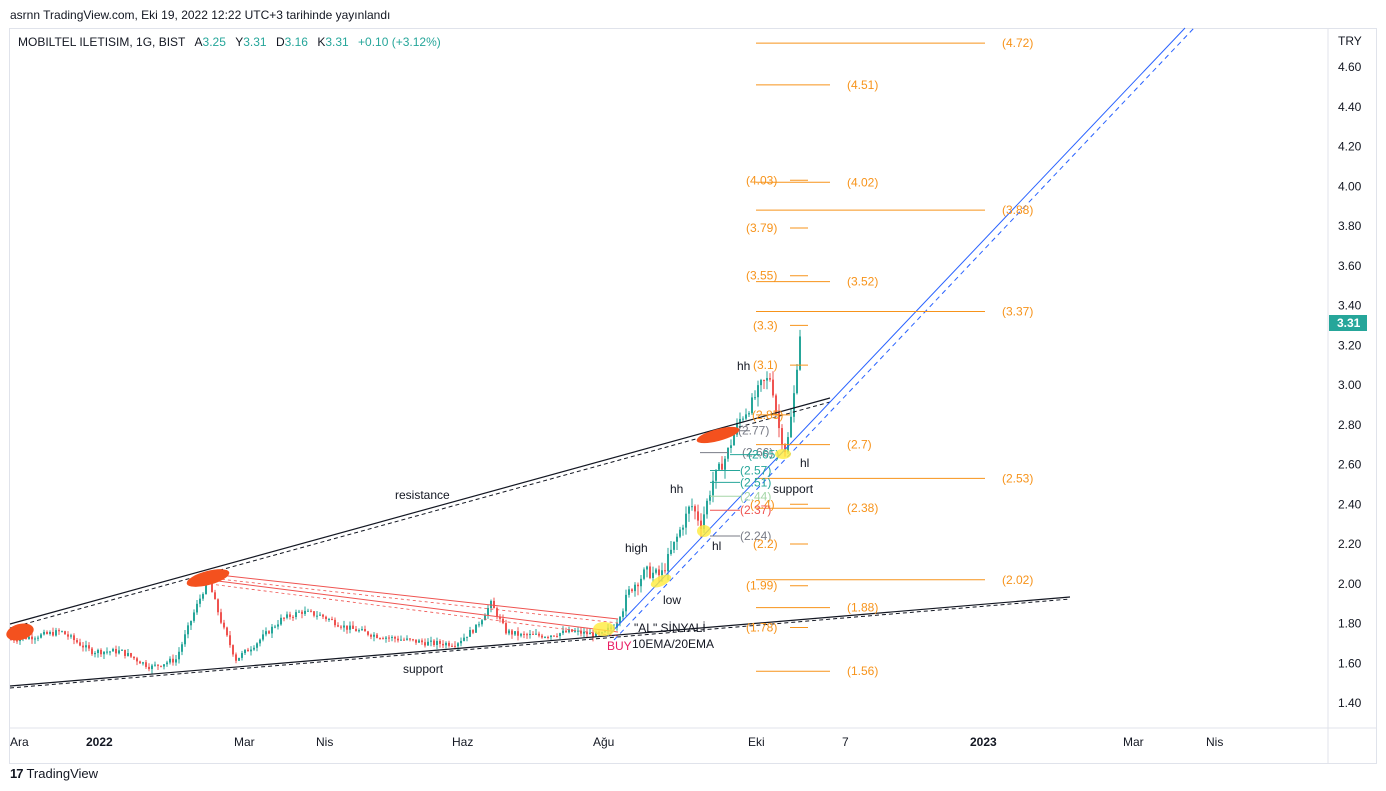  Describe the element at coordinates (862, 85) in the screenshot. I see `fib-label: (4.51)` at that location.